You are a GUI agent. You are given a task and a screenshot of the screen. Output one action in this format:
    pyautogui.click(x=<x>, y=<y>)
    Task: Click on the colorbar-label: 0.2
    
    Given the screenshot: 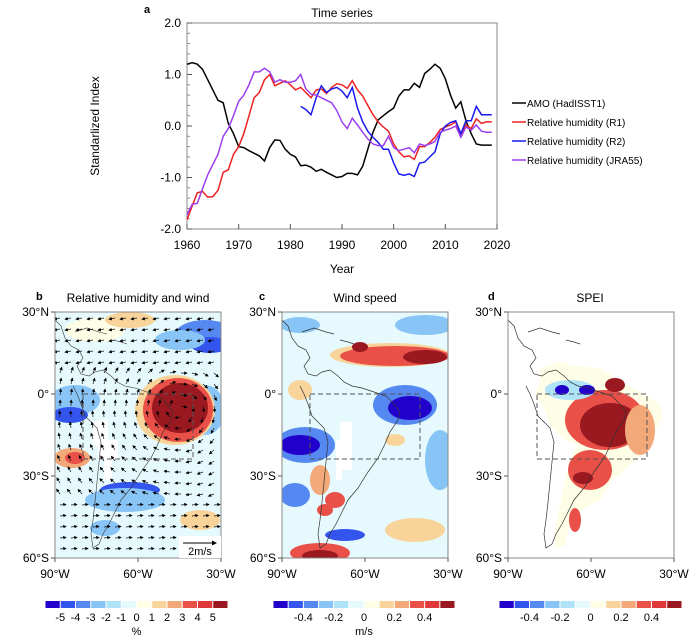 What is the action you would take?
    pyautogui.click(x=620, y=618)
    